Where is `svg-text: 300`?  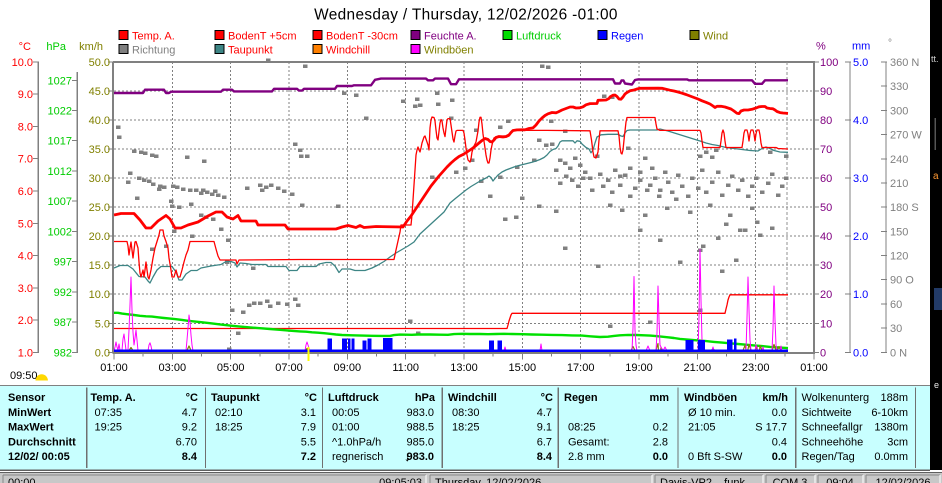
svg-text: 300 is located at coordinates (899, 111).